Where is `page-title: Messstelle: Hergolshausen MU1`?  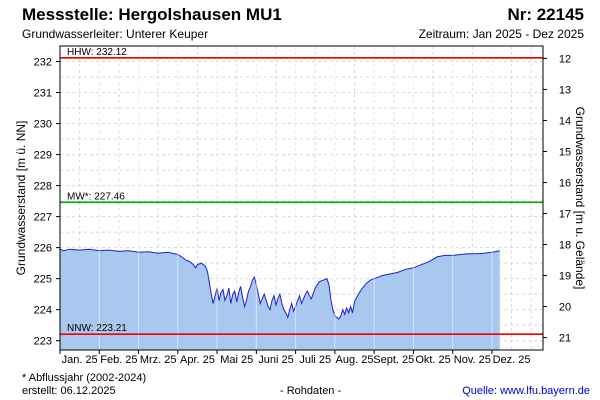 page-title: Messstelle: Hergolshausen MU1 is located at coordinates (152, 14).